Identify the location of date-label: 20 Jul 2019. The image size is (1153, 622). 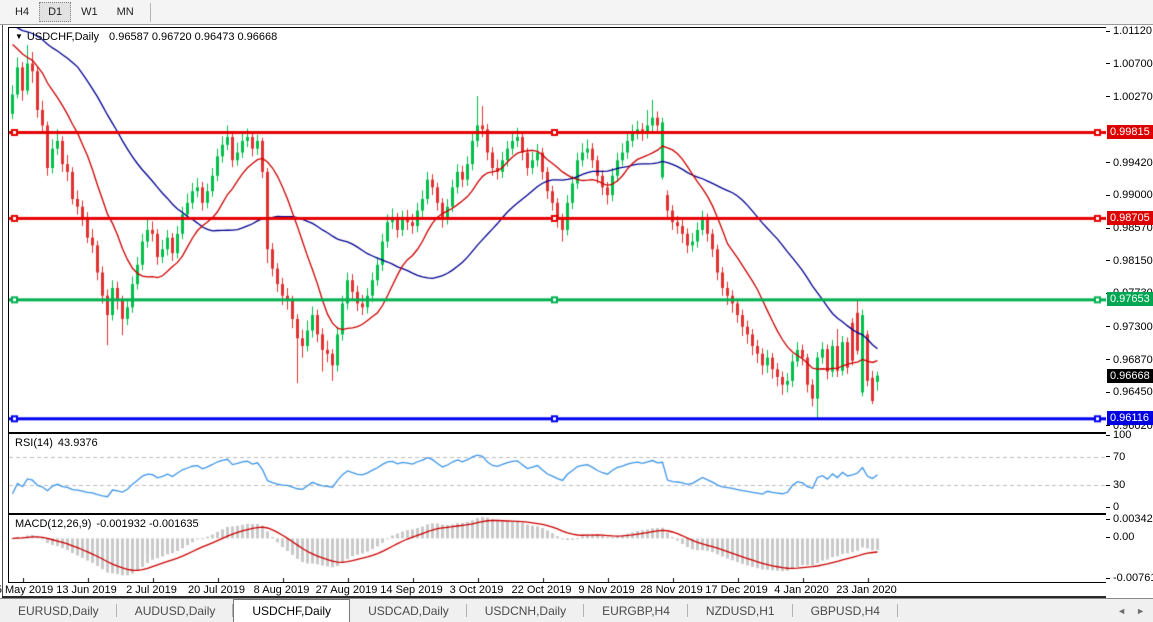
(216, 590).